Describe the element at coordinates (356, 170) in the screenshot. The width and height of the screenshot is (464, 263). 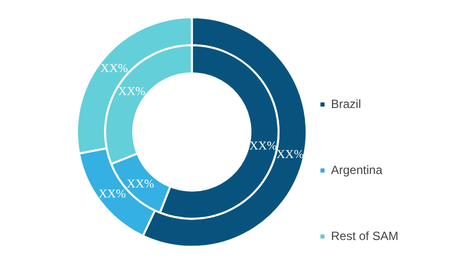
I see `legend-label: Argentina` at that location.